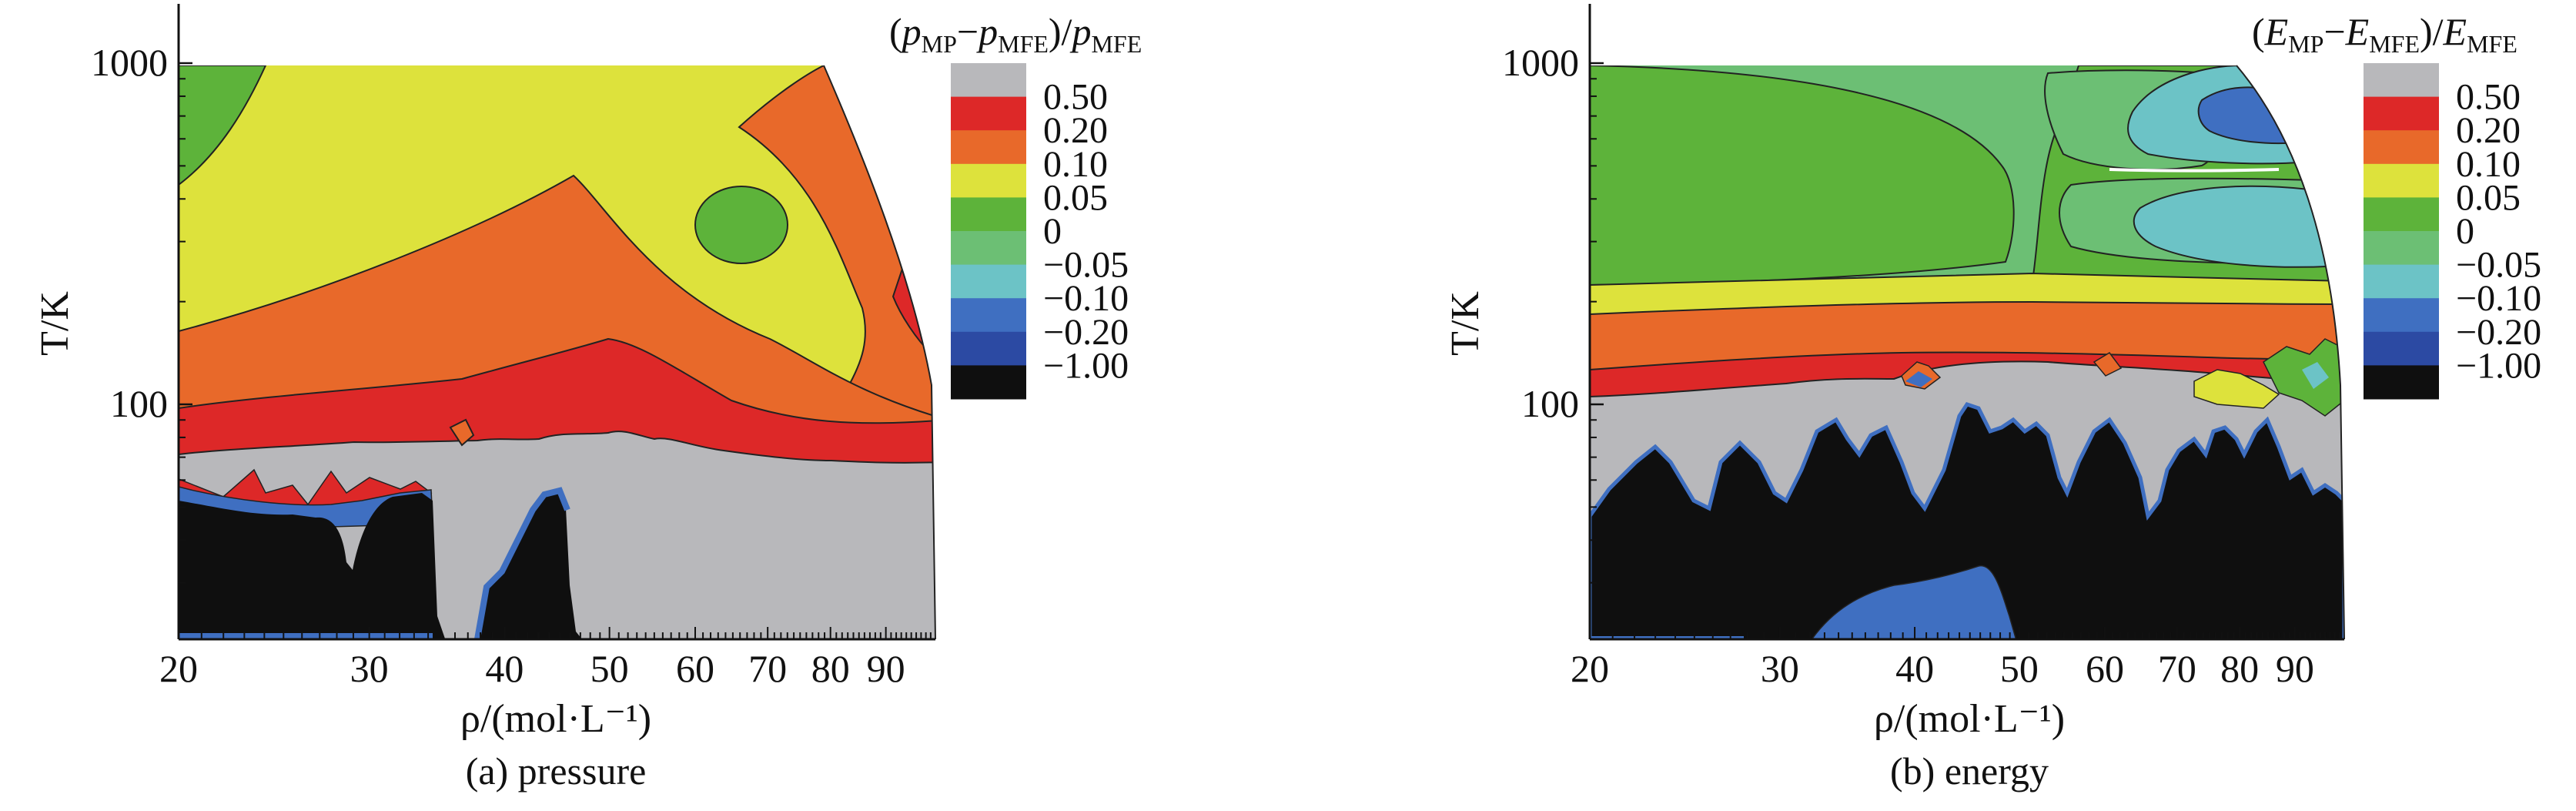 The image size is (2576, 811). What do you see at coordinates (1970, 771) in the screenshot?
I see `caption-energy: (b) energy` at bounding box center [1970, 771].